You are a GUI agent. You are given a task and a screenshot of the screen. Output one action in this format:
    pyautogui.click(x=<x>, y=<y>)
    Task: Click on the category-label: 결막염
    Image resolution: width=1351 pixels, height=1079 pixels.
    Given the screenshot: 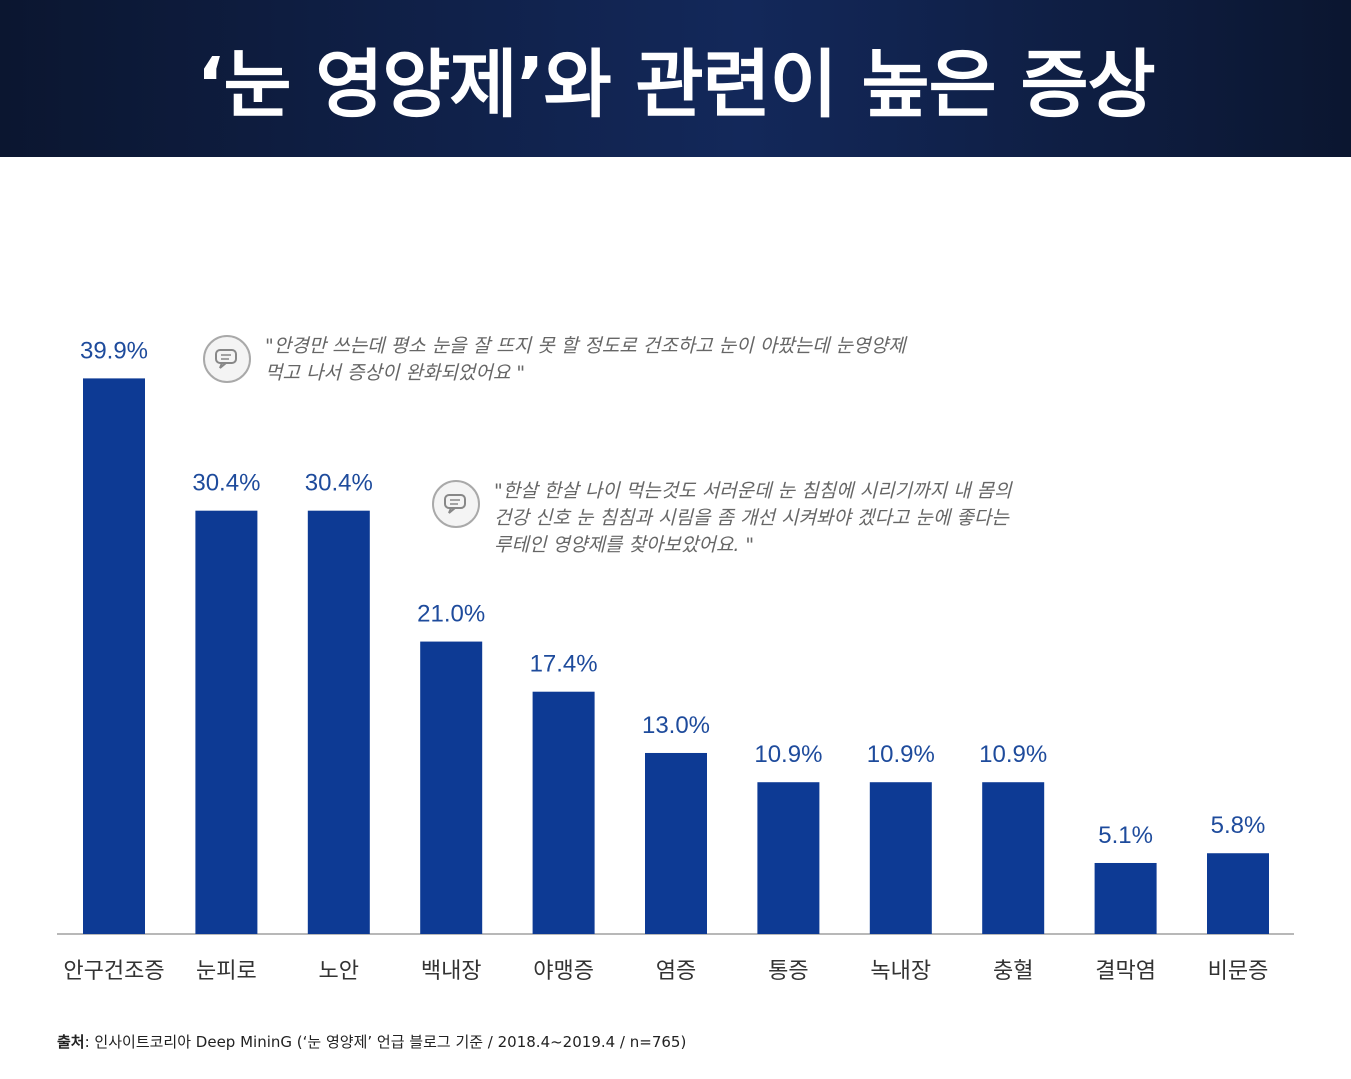 What is the action you would take?
    pyautogui.click(x=1125, y=971)
    